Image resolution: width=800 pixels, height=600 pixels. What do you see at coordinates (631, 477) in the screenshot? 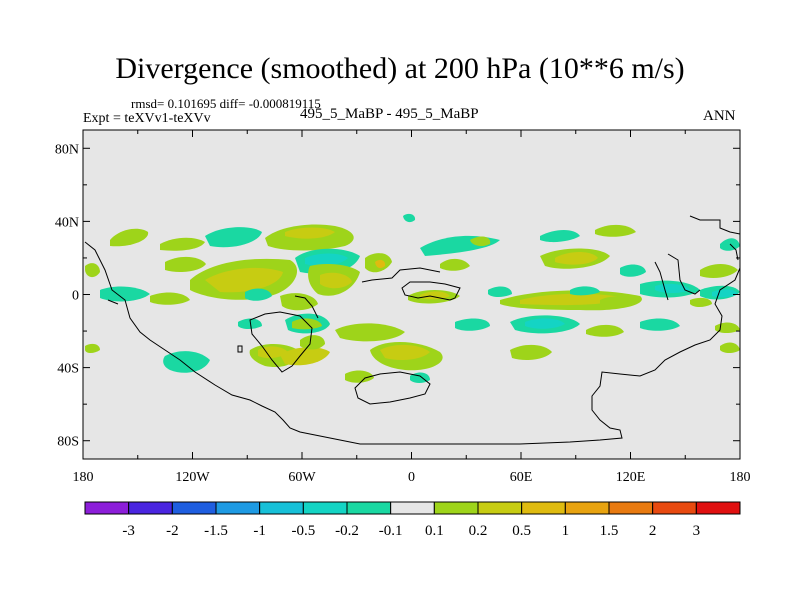
I see `x-tick-label: 120E` at bounding box center [631, 477].